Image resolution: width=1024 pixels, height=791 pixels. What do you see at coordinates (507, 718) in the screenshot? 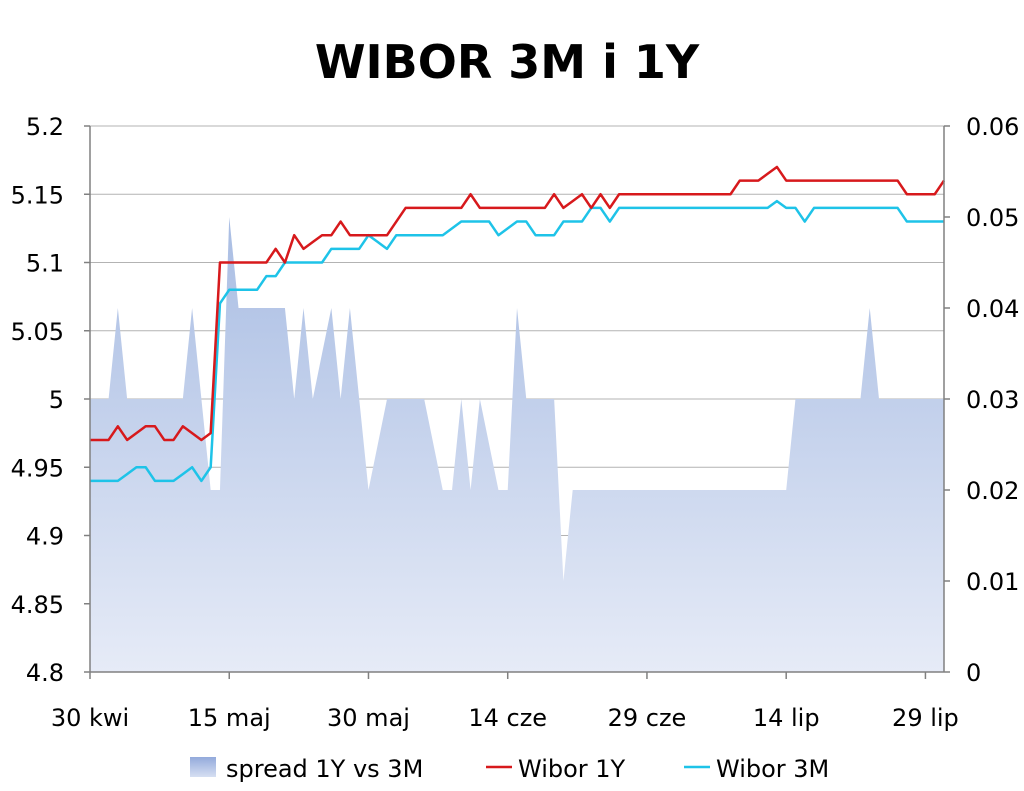
I see `x-tick-label: 14 cze` at bounding box center [507, 718].